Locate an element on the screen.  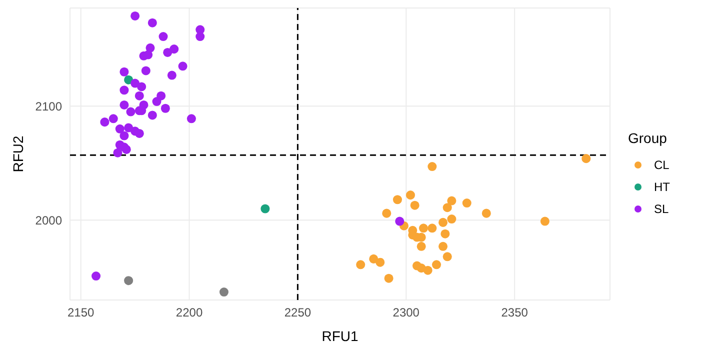
legend-label: SL is located at coordinates (661, 209).